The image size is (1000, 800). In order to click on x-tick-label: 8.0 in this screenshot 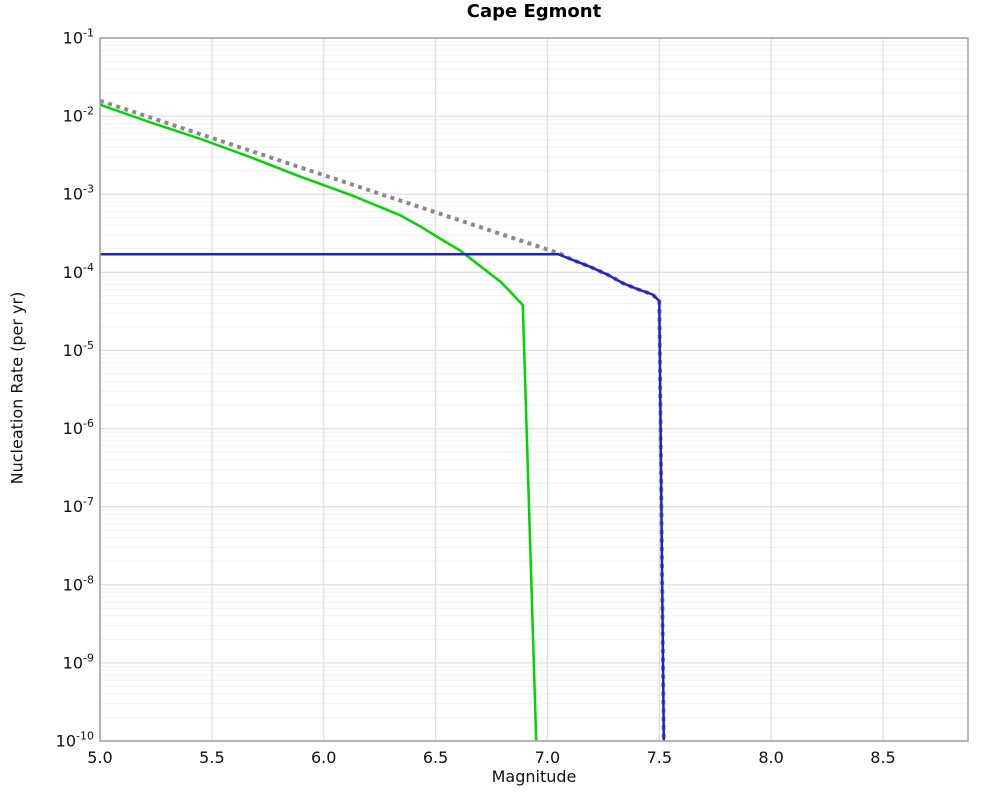, I will do `click(770, 757)`.